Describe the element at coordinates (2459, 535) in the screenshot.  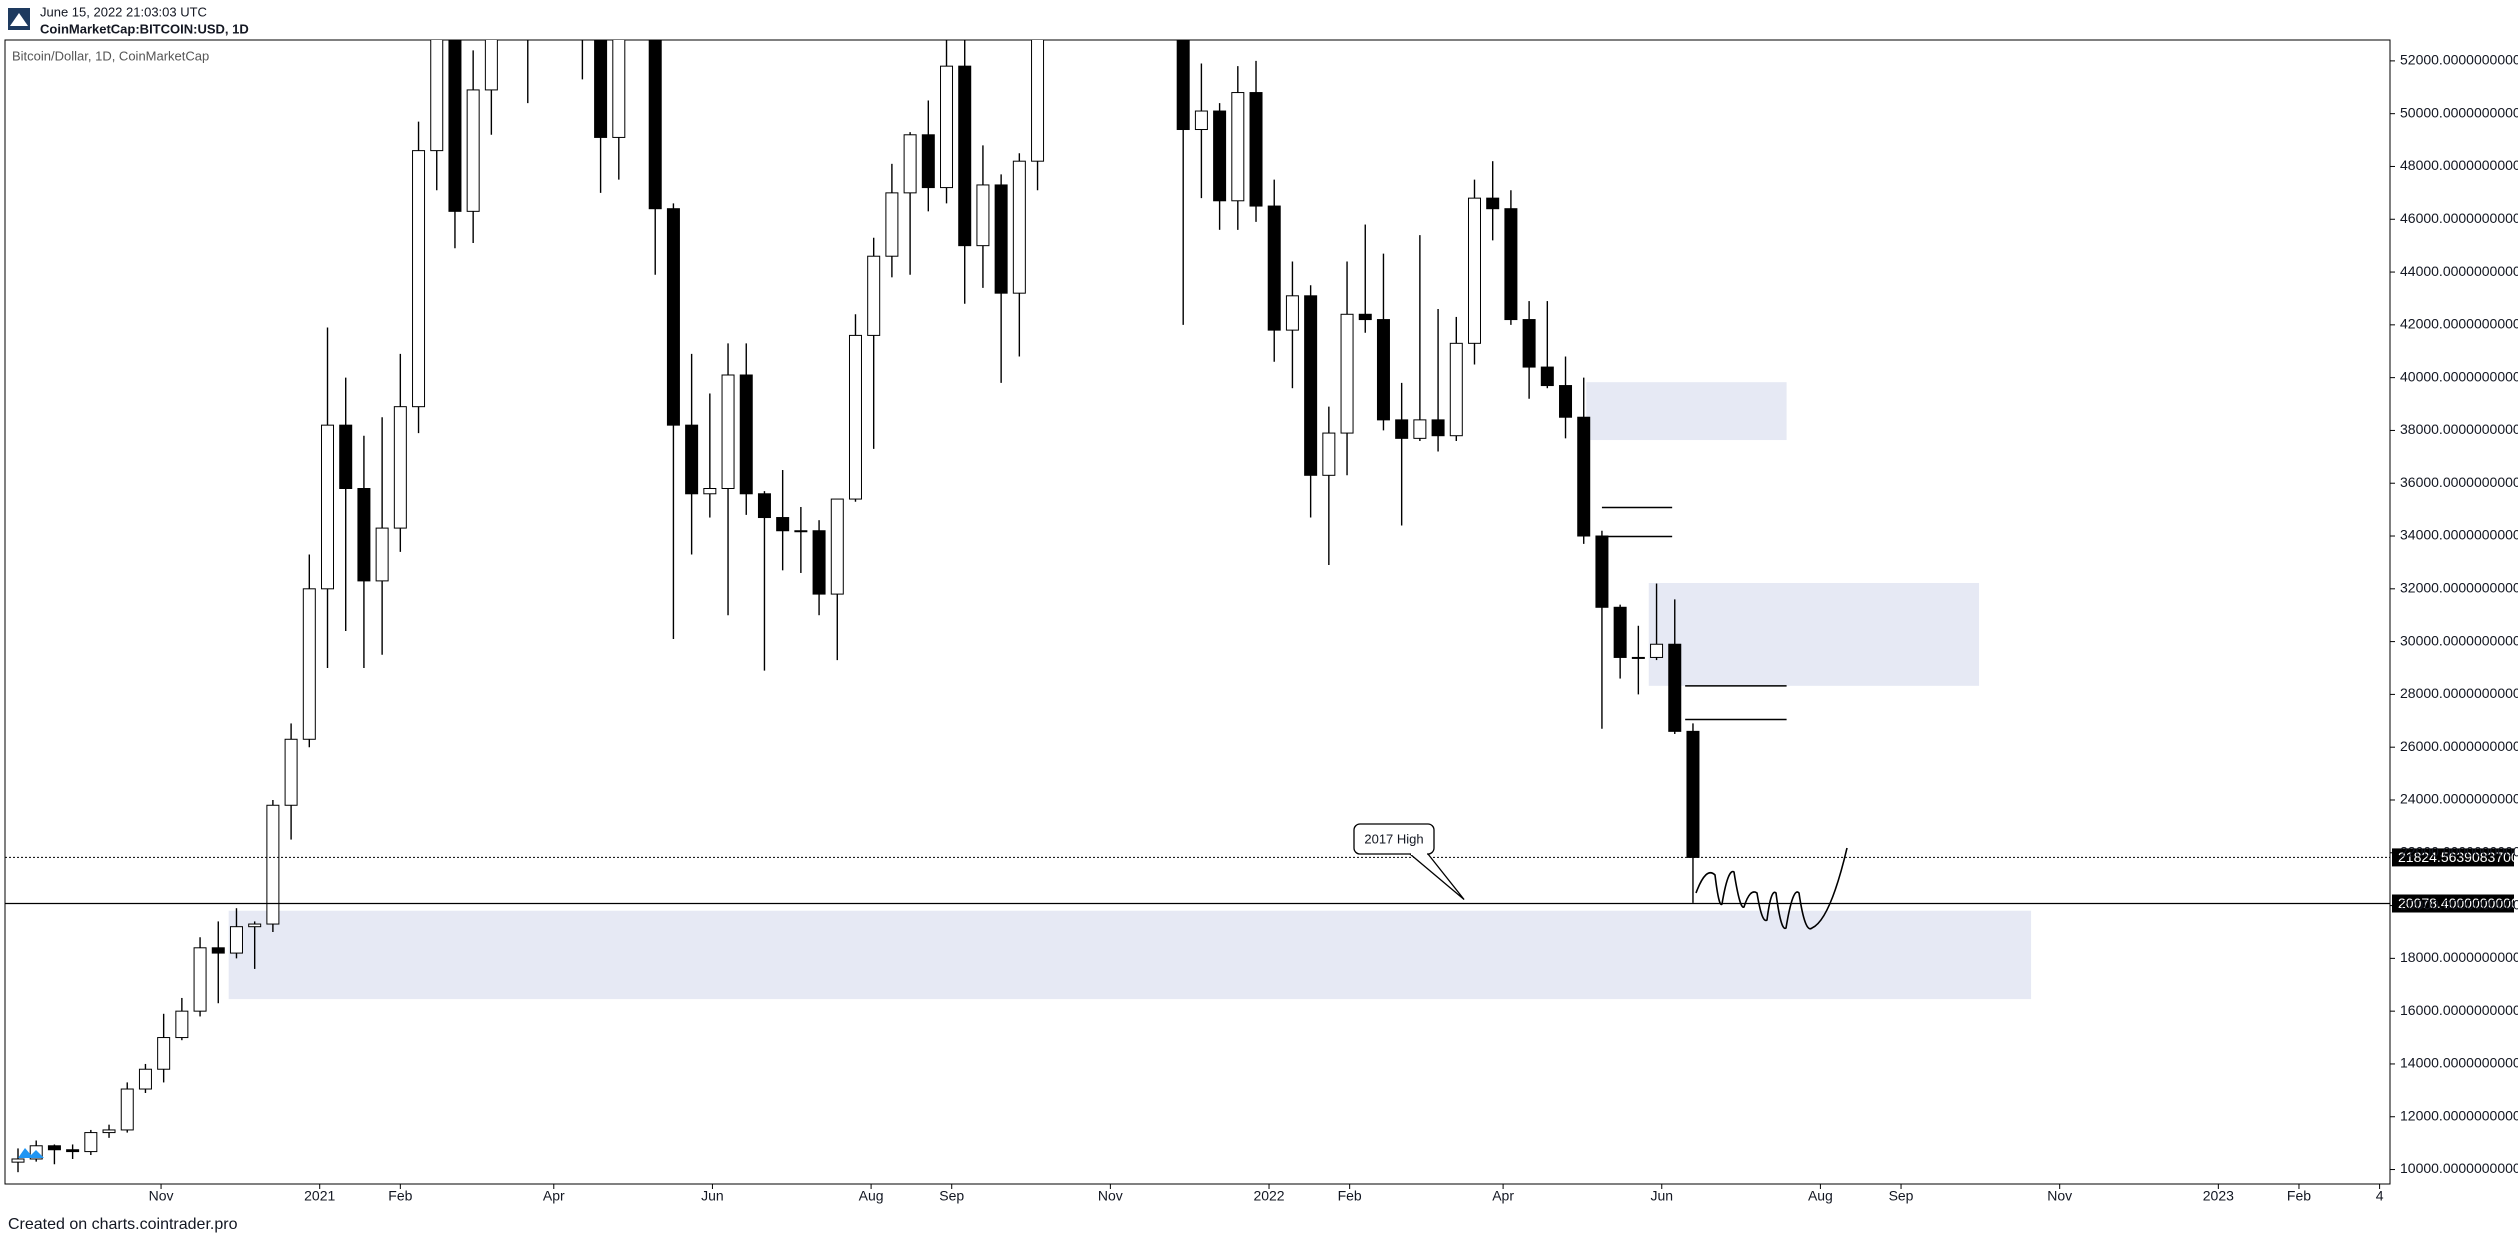
I see `y-tick-label: 34000.0000000000` at that location.